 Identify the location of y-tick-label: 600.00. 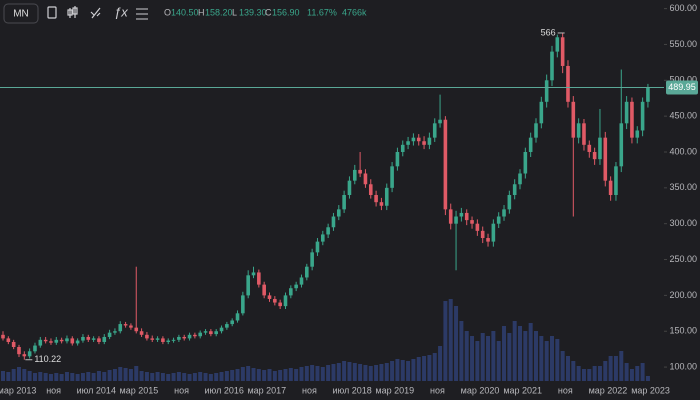
(683, 8).